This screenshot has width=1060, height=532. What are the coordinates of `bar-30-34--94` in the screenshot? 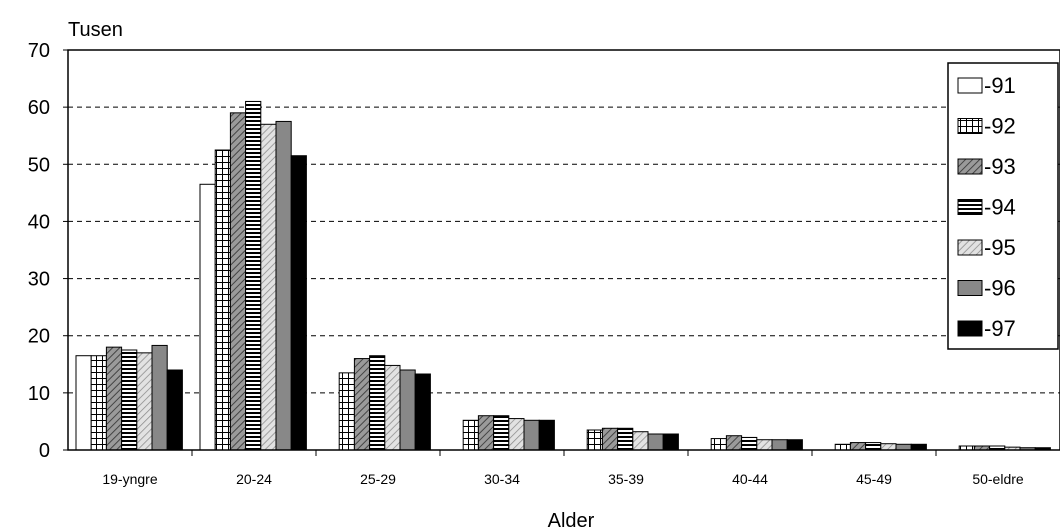 It's located at (501, 433).